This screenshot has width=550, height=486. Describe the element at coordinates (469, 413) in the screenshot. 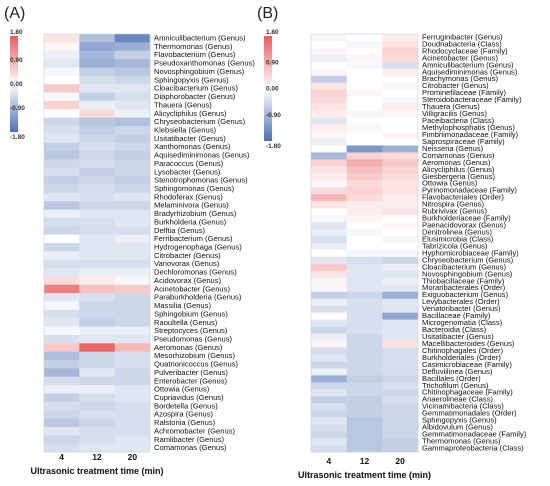

I see `row-label-b: Gemmatimonadales (Order)` at that location.